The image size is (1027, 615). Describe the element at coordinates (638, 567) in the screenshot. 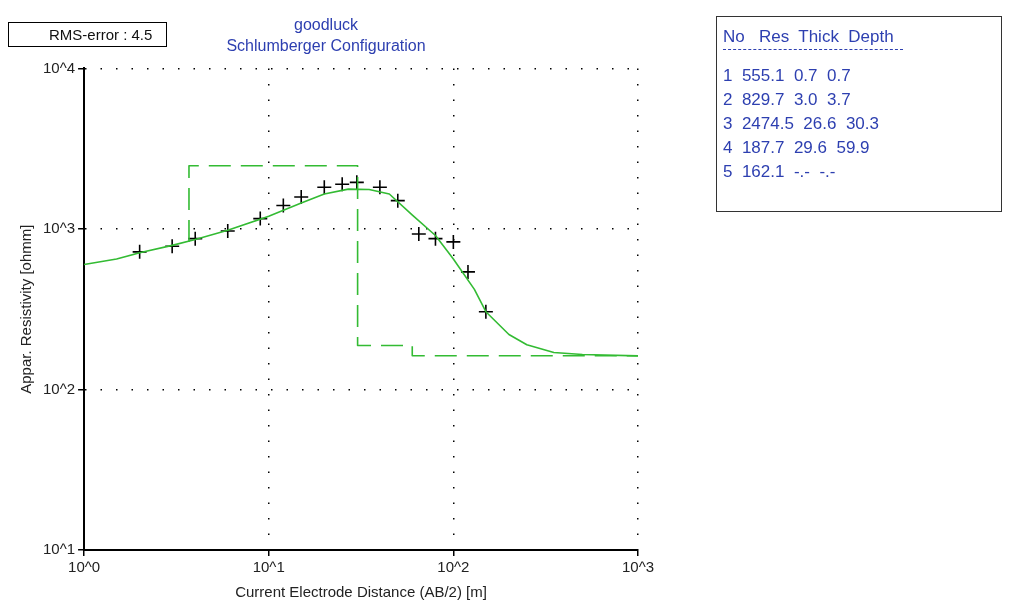

I see `x-tick-label: 10^3` at that location.